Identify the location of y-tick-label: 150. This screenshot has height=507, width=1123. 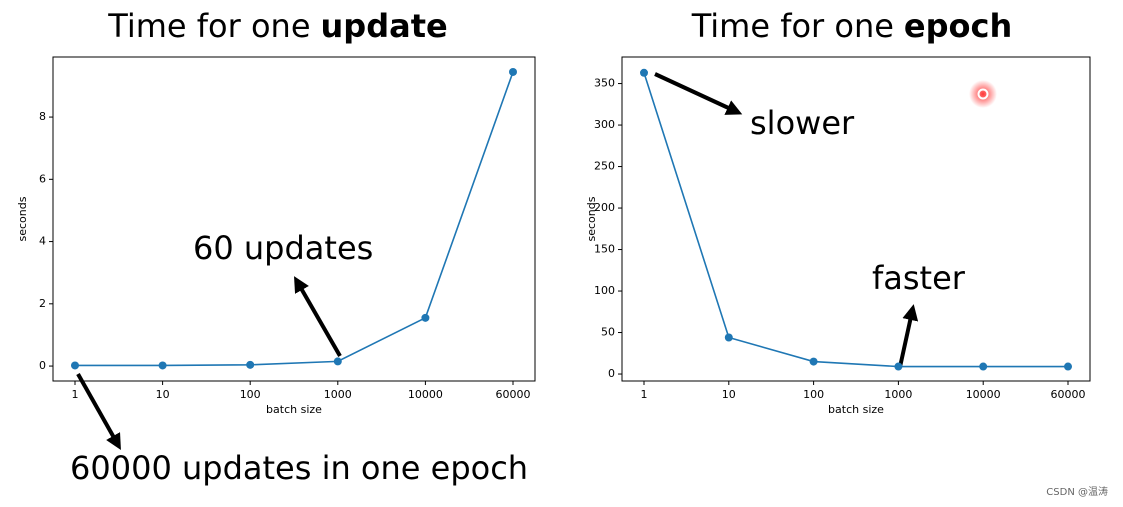
(604, 249).